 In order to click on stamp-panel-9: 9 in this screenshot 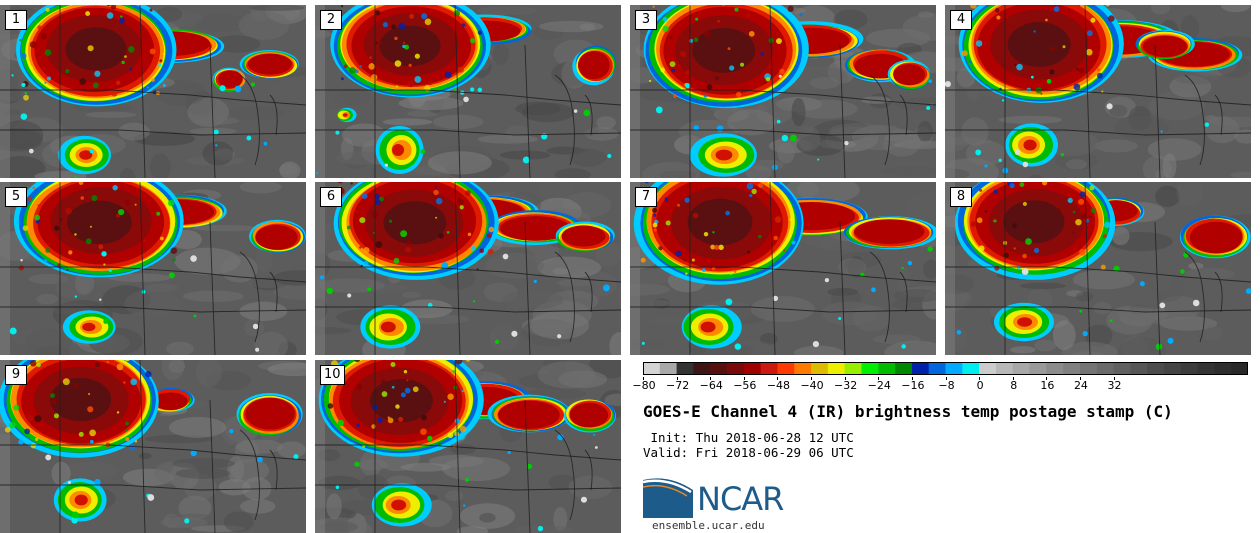, I will do `click(153, 446)`.